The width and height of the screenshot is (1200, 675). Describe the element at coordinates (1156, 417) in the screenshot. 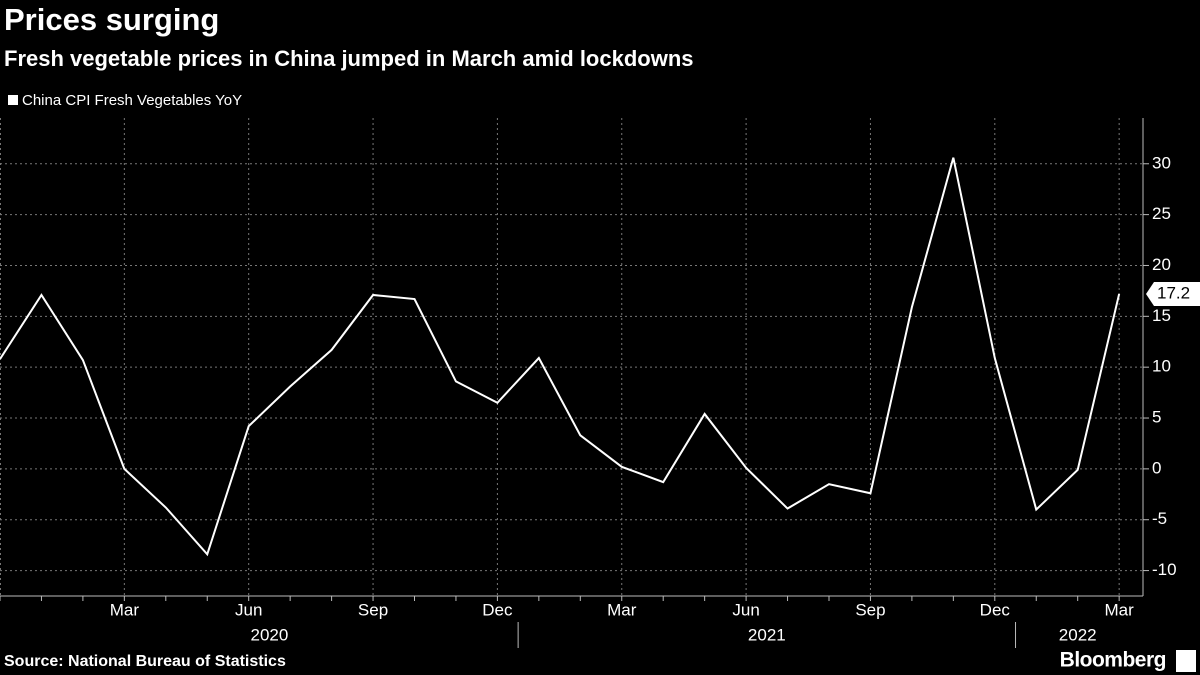

I see `y-tick-label: 5` at that location.